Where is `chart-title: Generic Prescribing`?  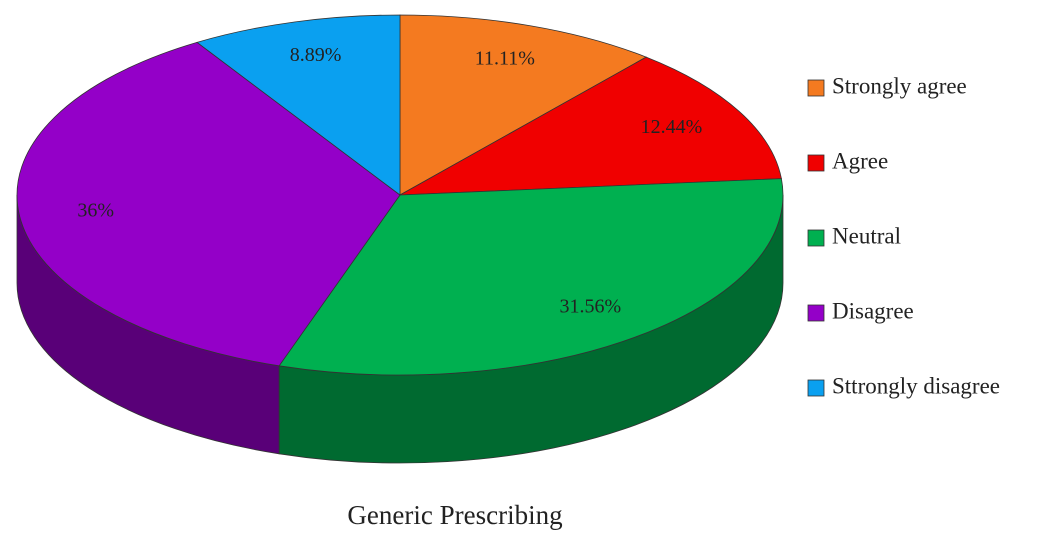
chart-title: Generic Prescribing is located at coordinates (454, 515).